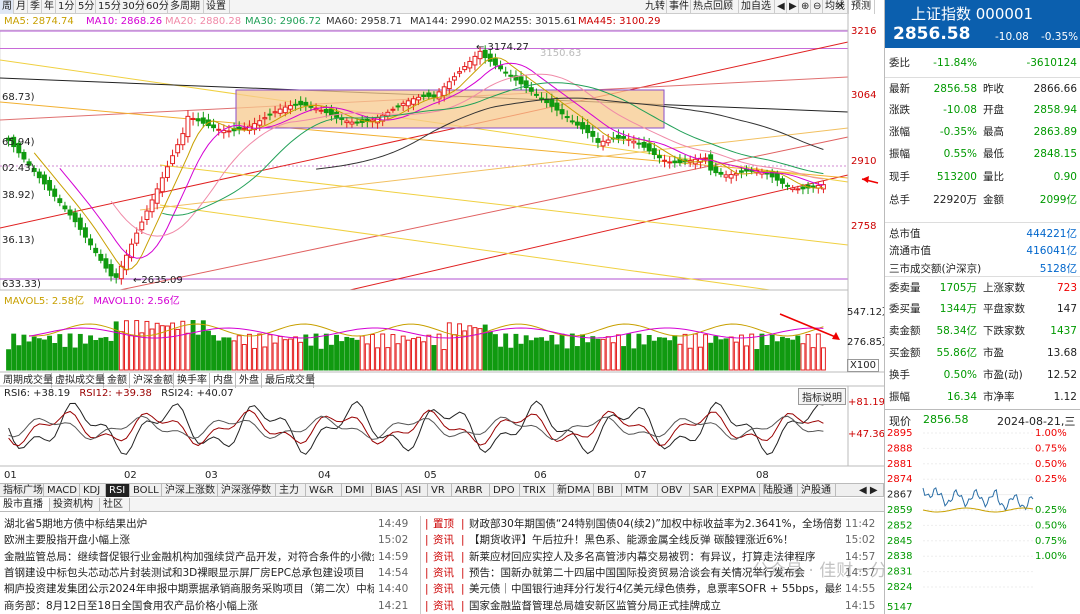 Image resolution: width=1080 pixels, height=614 pixels. What do you see at coordinates (109, 7) in the screenshot?
I see `period-tab-6: 15分` at bounding box center [109, 7].